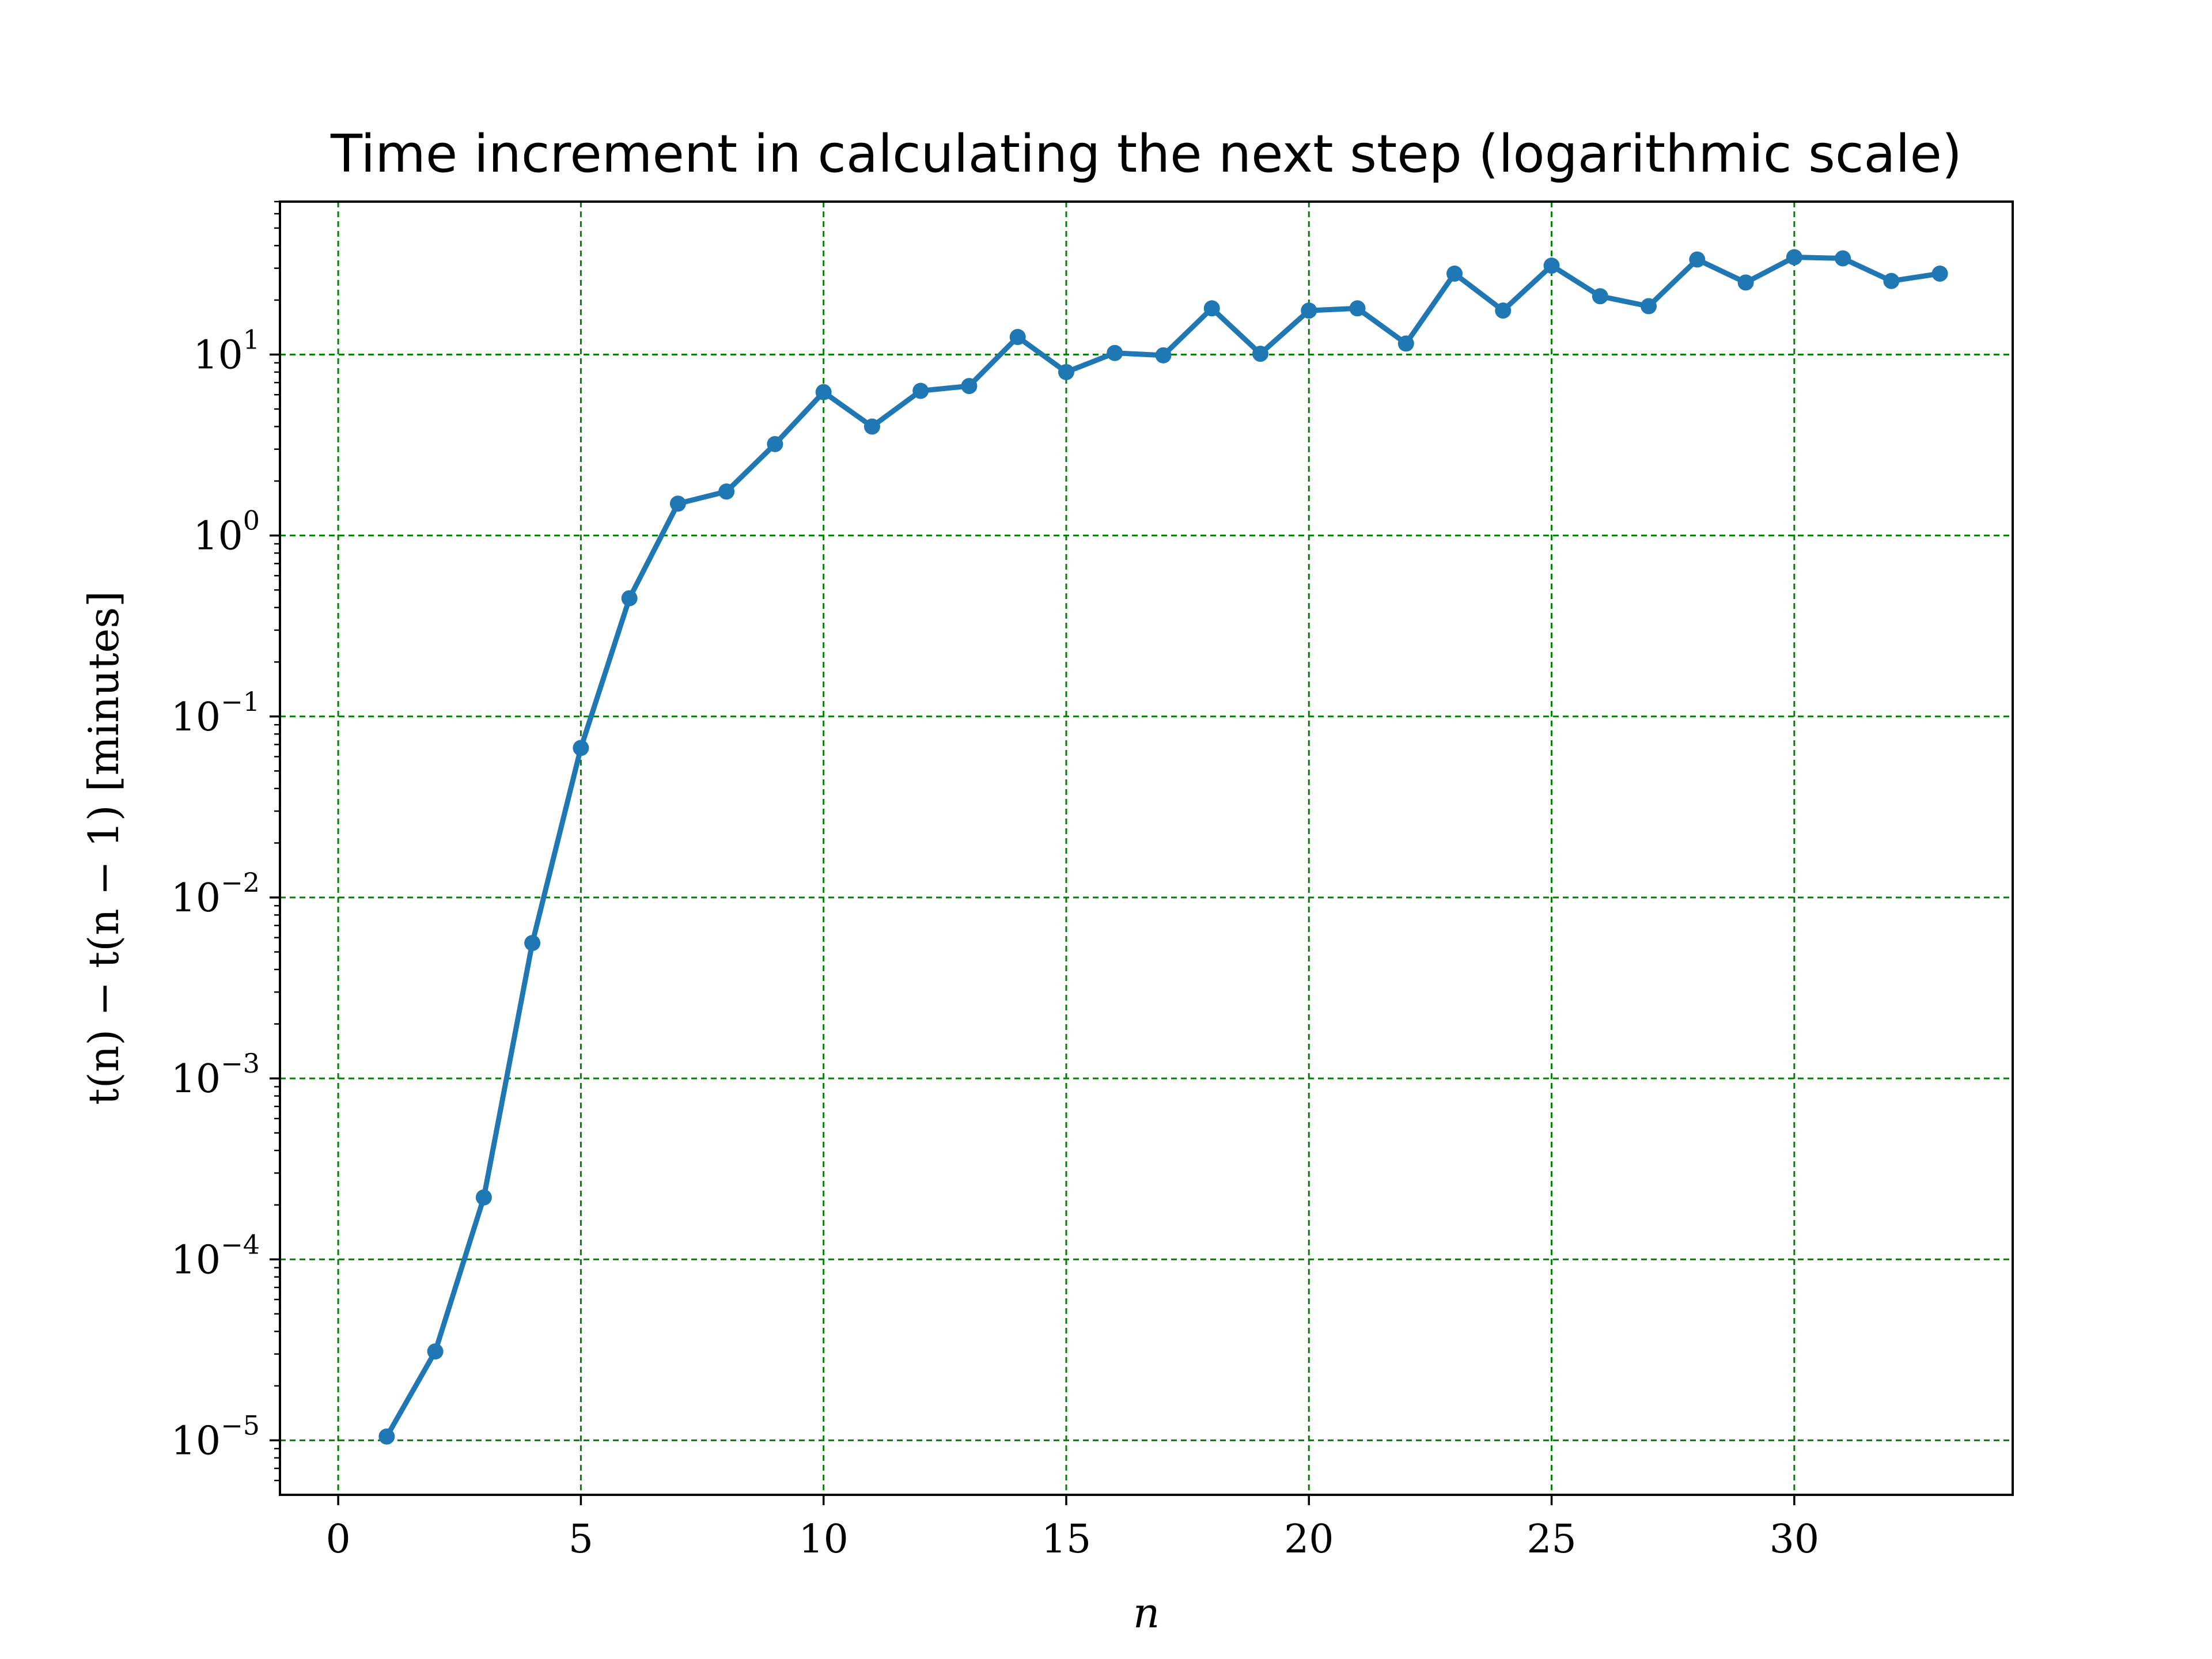 This screenshot has width=2212, height=1659. I want to click on x-axis-label: n, so click(1146, 1613).